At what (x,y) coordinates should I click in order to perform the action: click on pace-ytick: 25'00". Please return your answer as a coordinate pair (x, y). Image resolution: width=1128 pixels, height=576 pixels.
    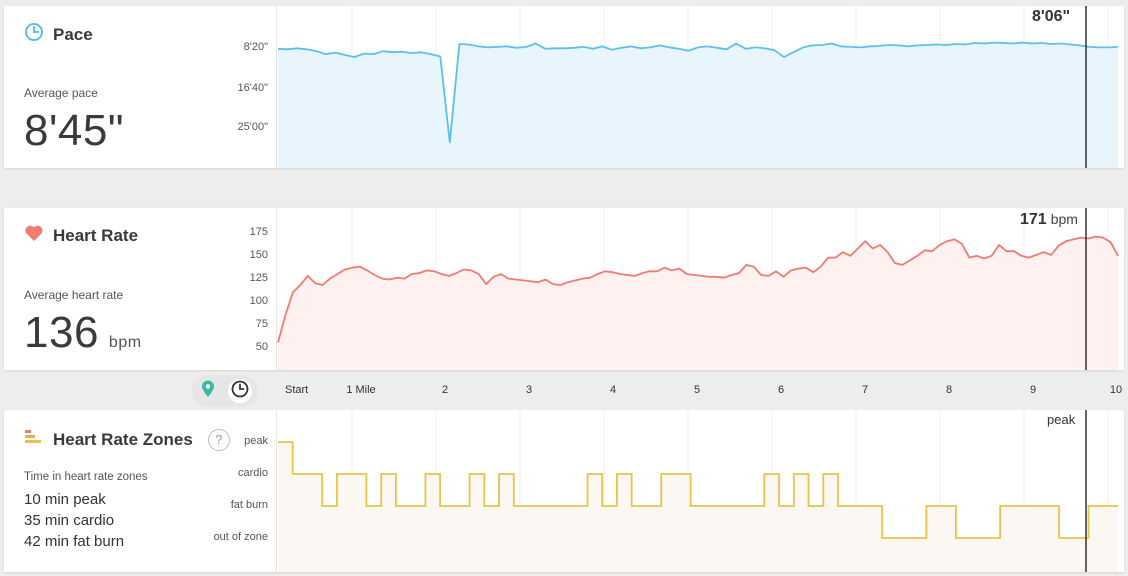
    Looking at the image, I should click on (252, 127).